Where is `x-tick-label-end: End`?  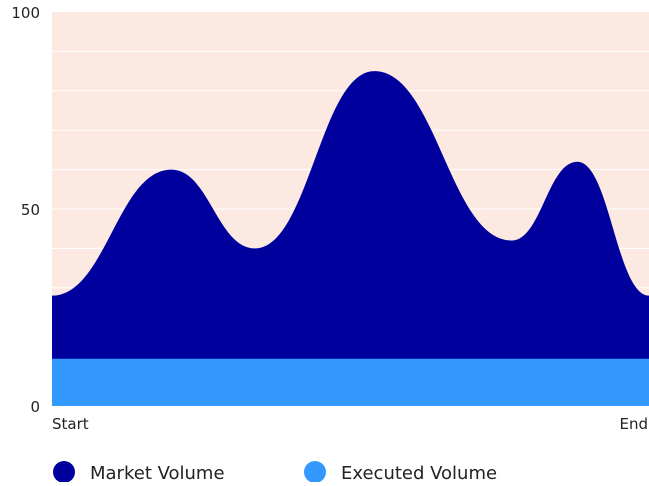 x-tick-label-end: End is located at coordinates (633, 424).